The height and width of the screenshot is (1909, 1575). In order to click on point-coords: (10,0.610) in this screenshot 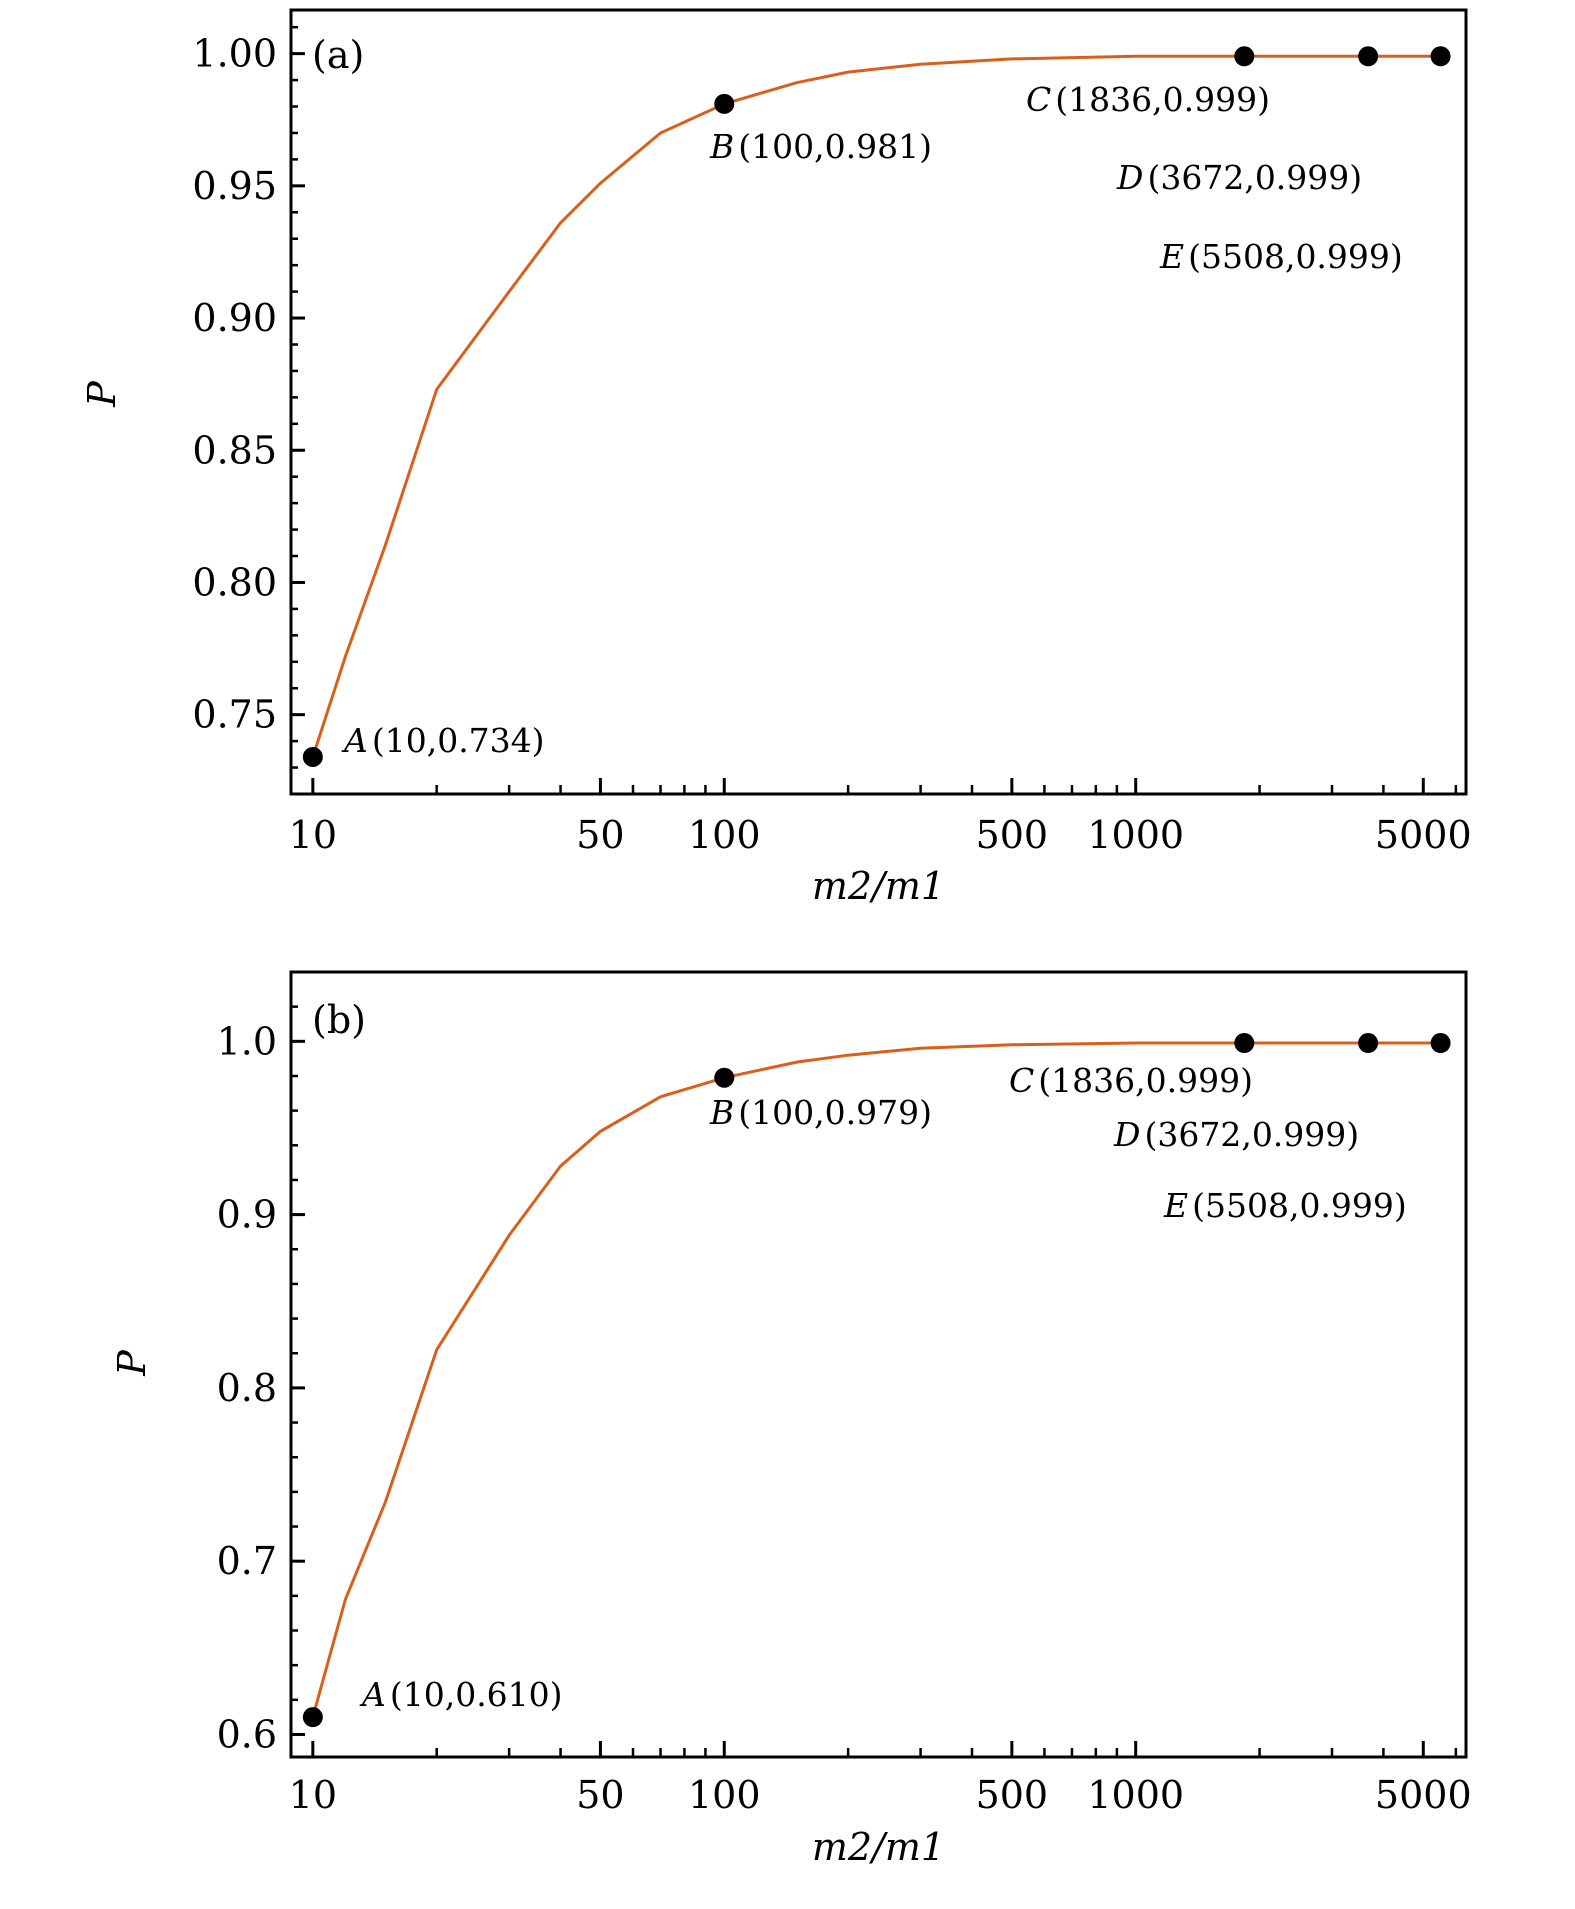, I will do `click(476, 1694)`.